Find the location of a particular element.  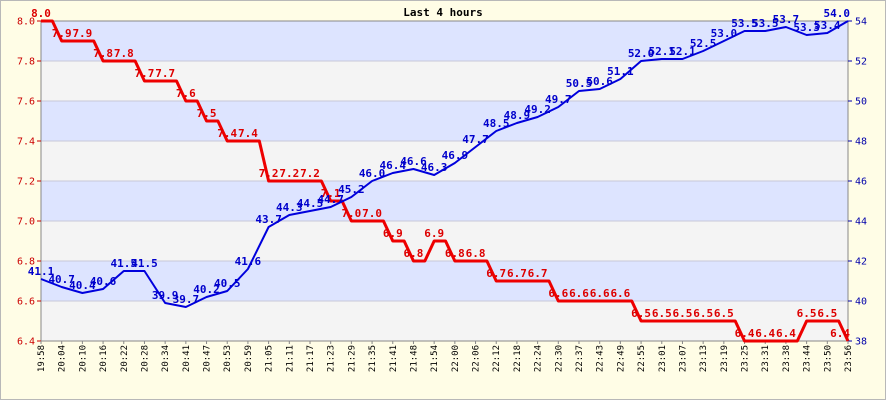

x-tick-label: 20:59 is located at coordinates (249, 358).